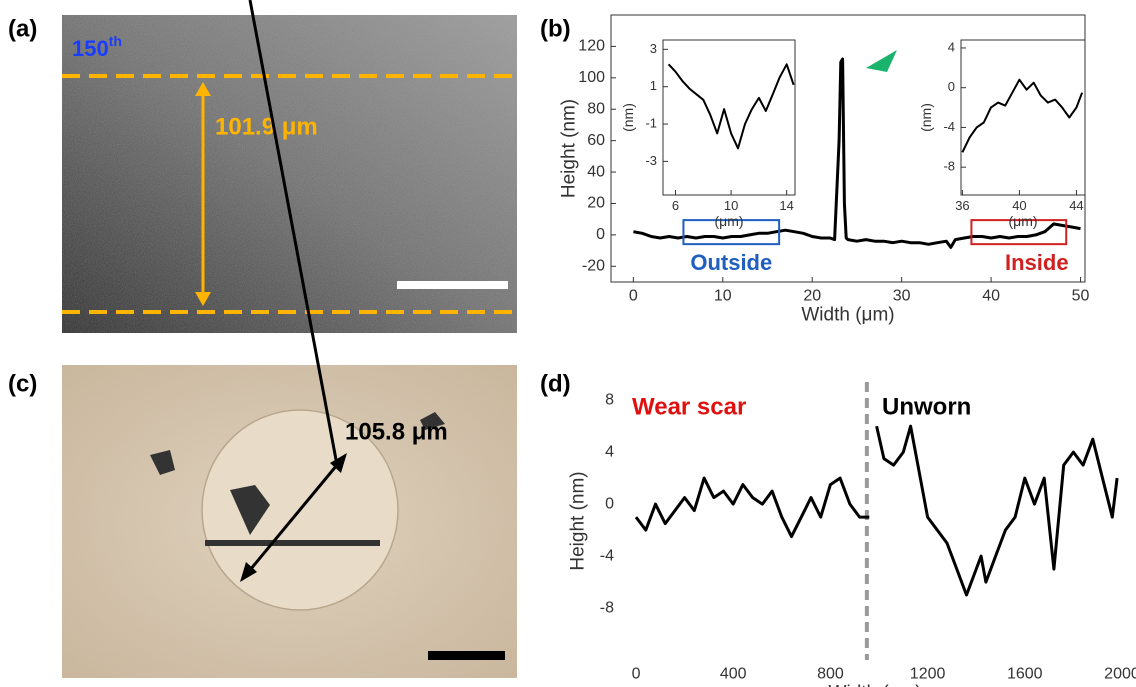  Describe the element at coordinates (396, 431) in the screenshot. I see `measurement: 105.8 μm` at that location.